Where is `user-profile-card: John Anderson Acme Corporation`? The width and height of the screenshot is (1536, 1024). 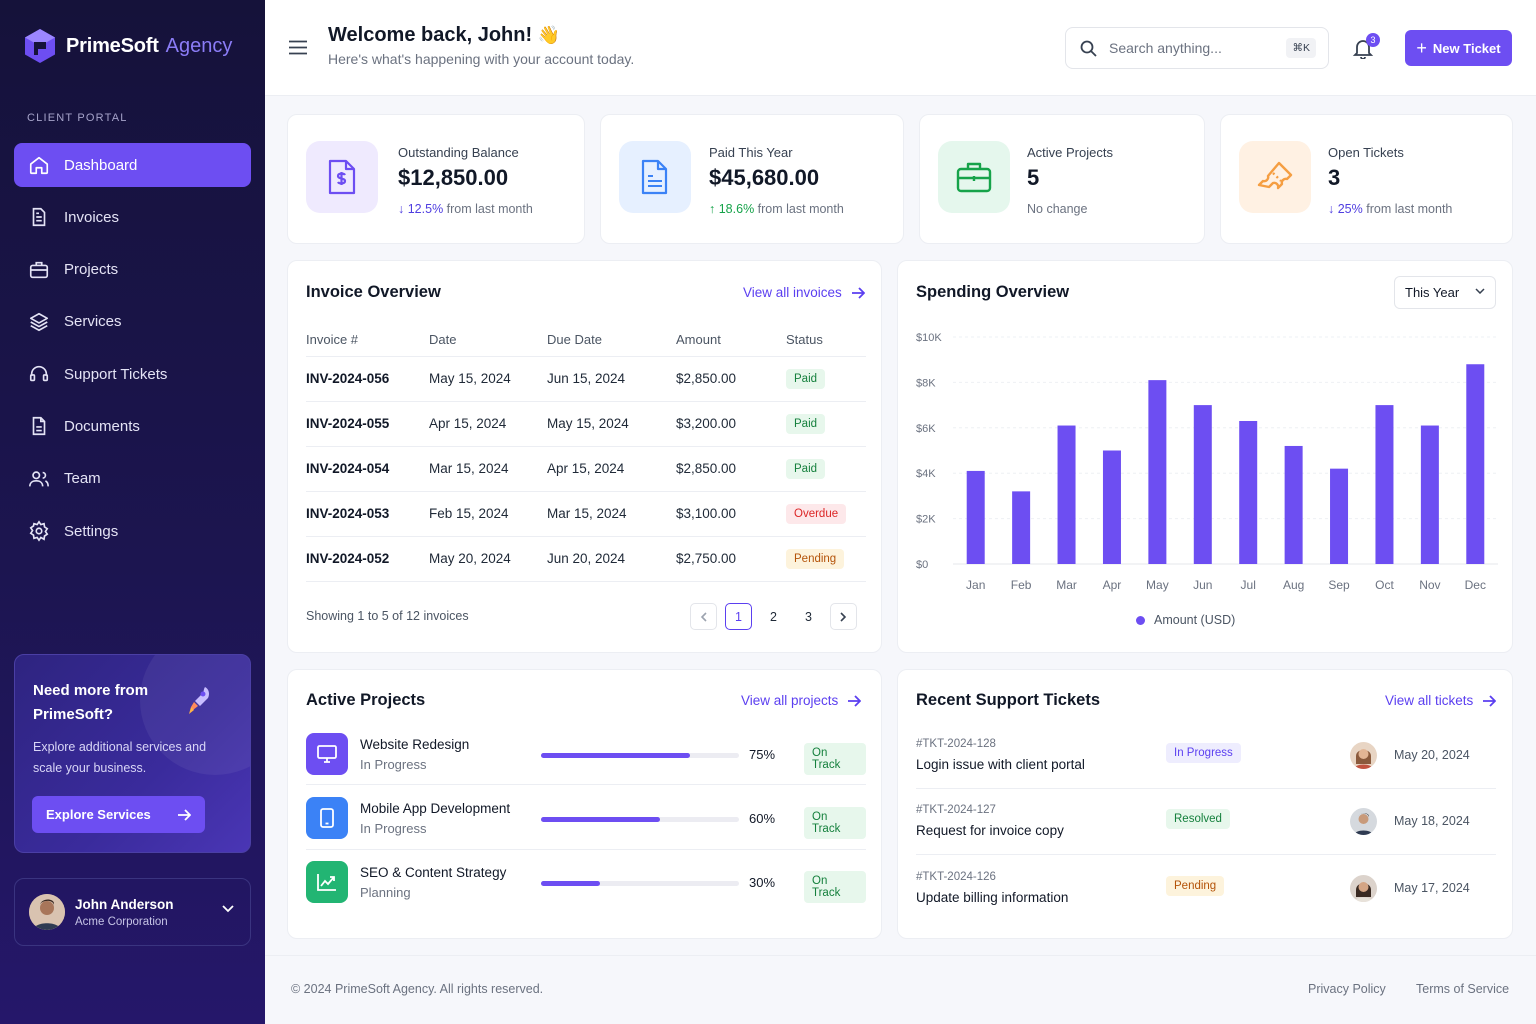
user-profile-card: John Anderson Acme Corporation is located at coordinates (132, 912).